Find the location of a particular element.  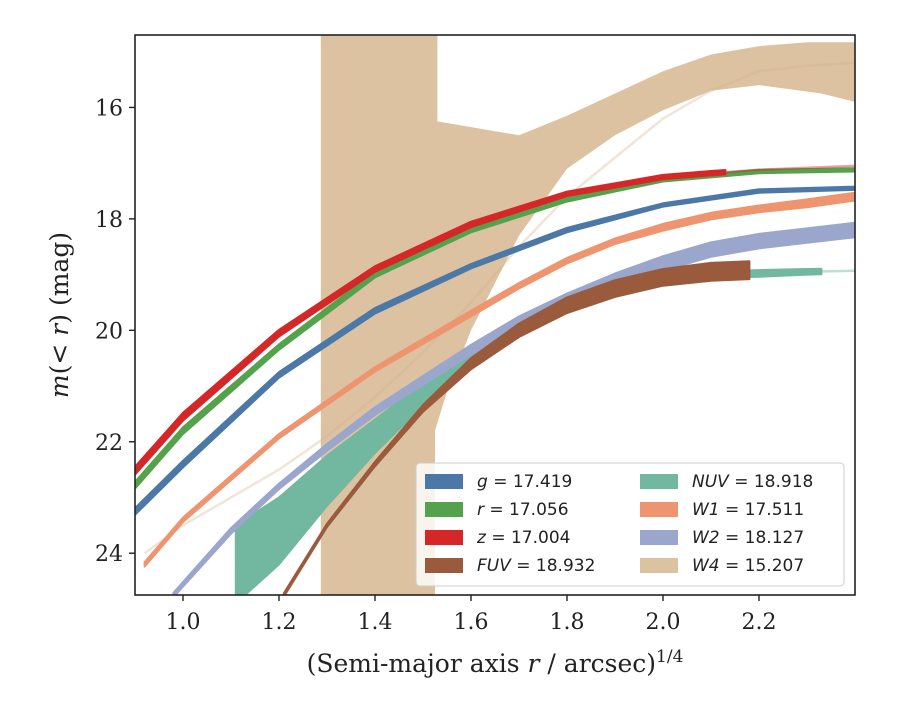

legend-item-W4: W4 = 15.207 is located at coordinates (722, 566).